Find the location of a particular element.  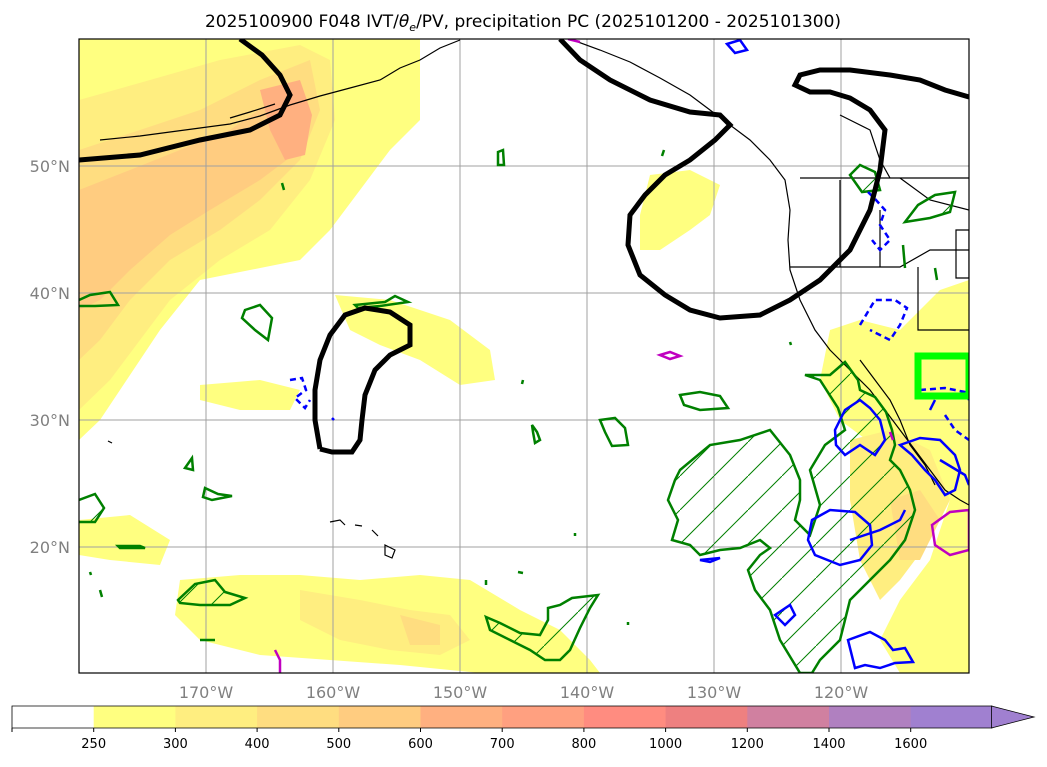

lon-label: 160°W is located at coordinates (333, 692).